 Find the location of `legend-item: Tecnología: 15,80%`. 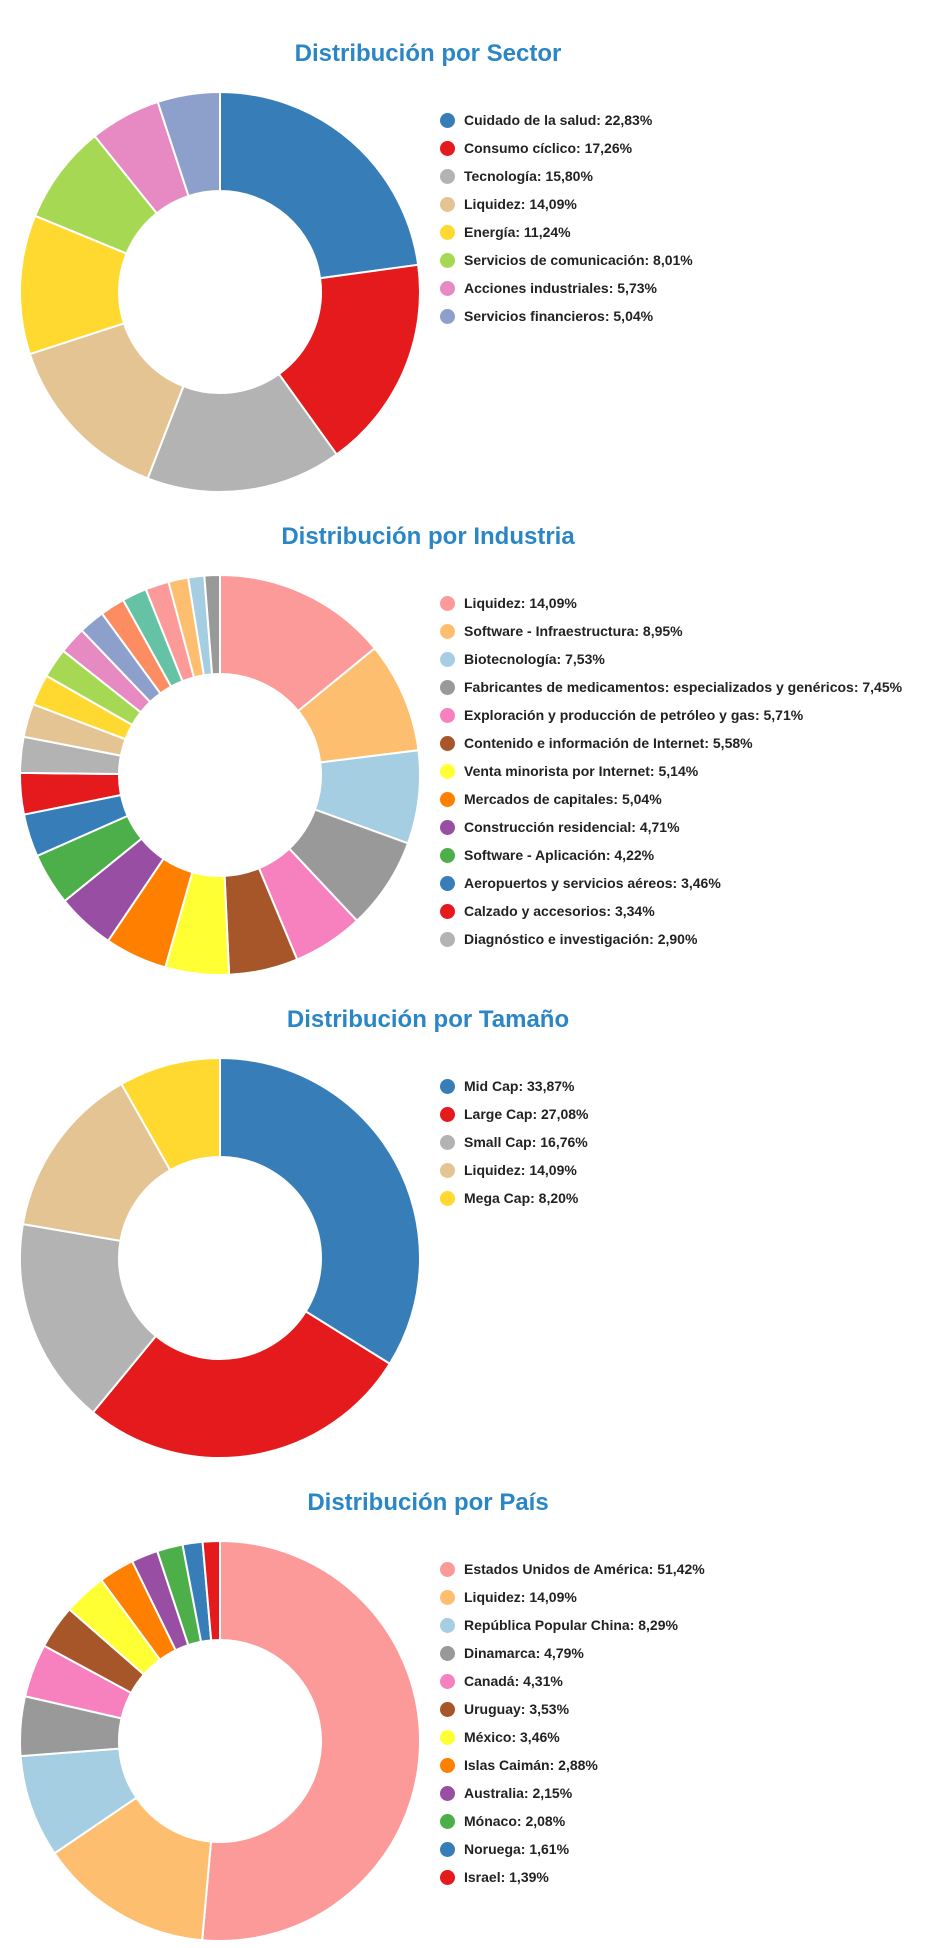

legend-item: Tecnología: 15,80% is located at coordinates (566, 176).